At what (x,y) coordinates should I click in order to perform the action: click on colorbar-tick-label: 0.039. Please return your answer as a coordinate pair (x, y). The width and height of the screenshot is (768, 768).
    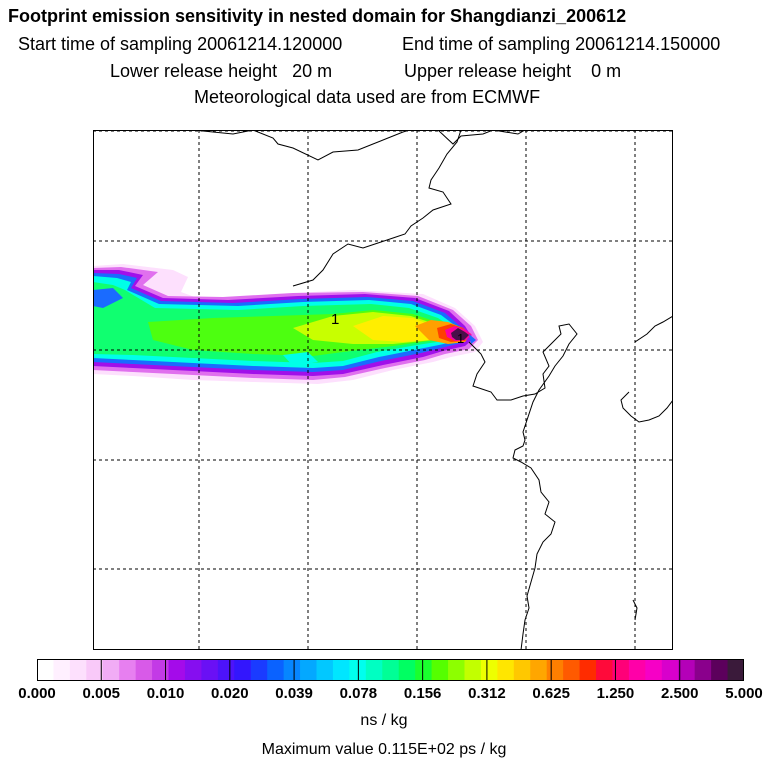
    Looking at the image, I should click on (294, 693).